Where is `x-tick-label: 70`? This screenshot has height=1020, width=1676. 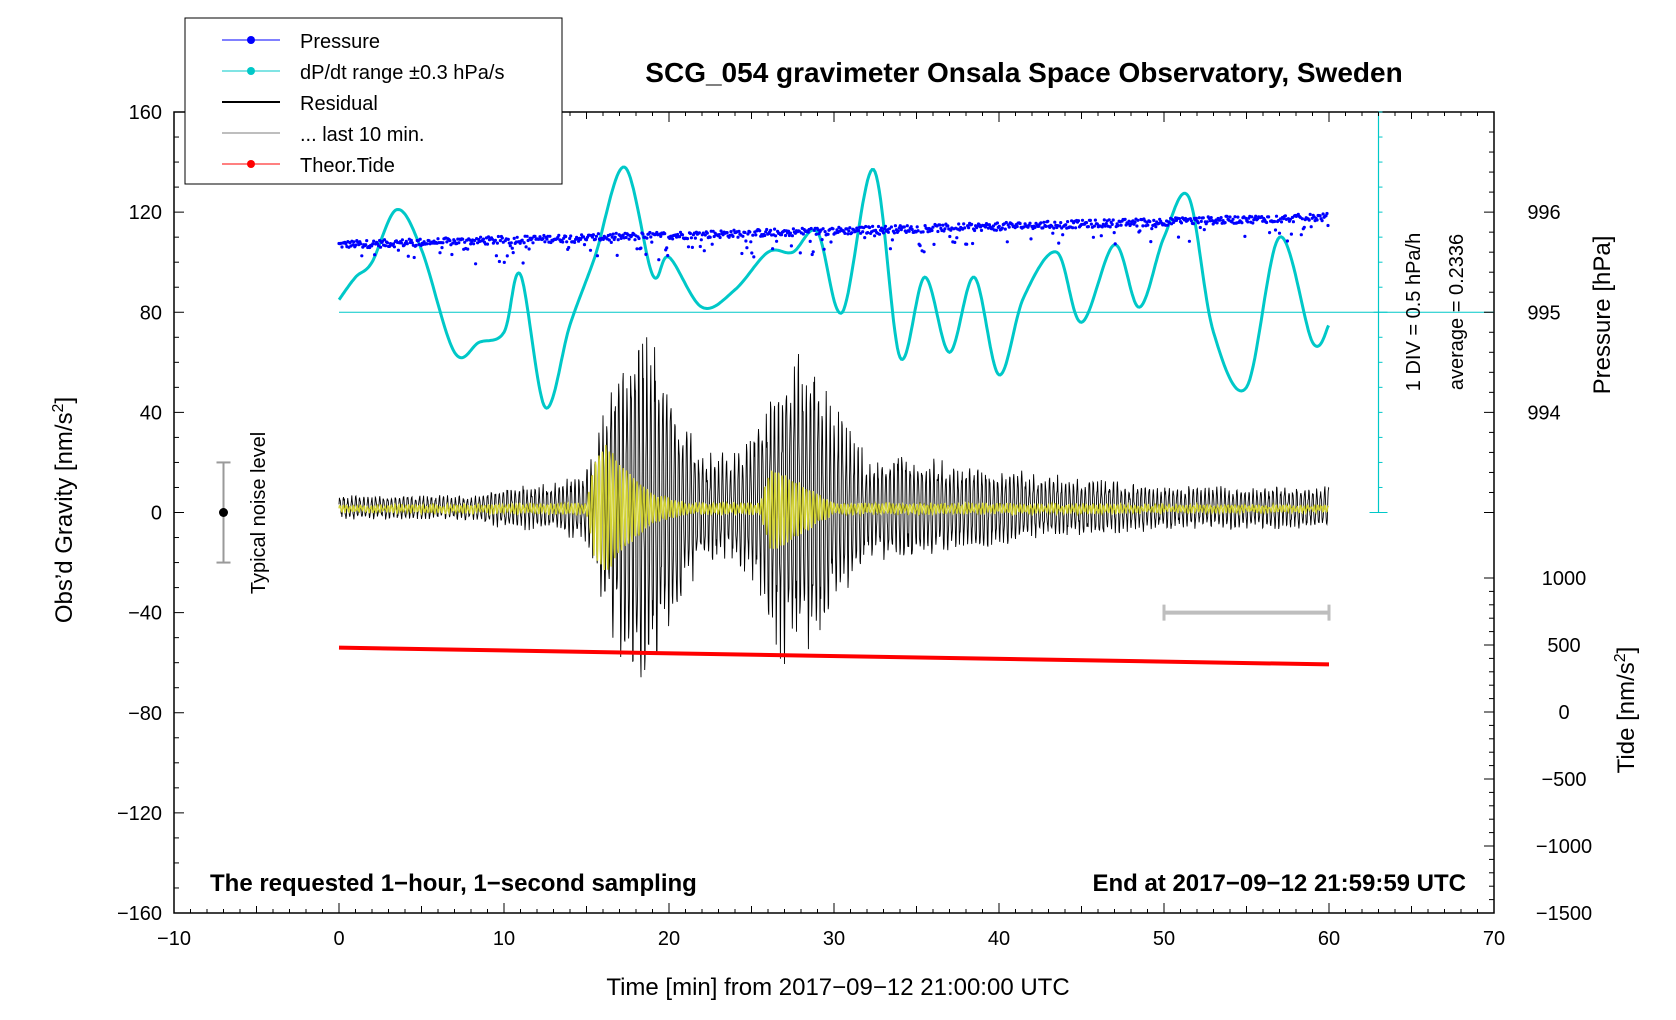 x-tick-label: 70 is located at coordinates (1494, 939).